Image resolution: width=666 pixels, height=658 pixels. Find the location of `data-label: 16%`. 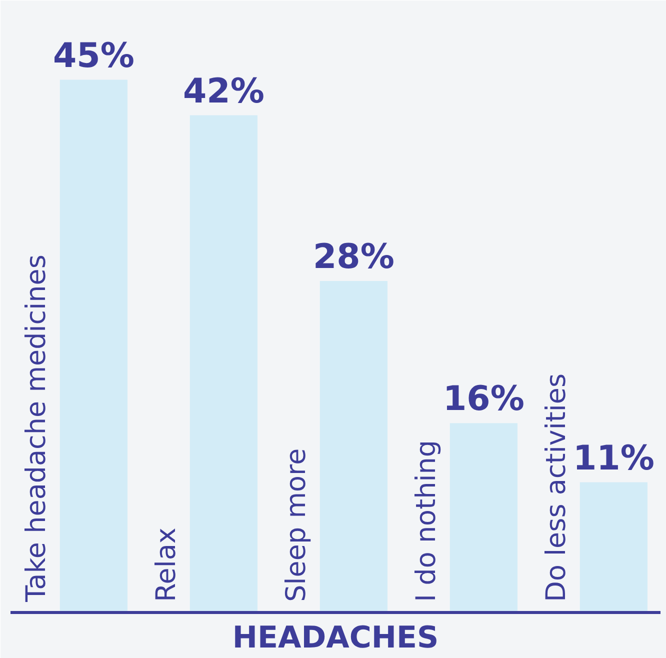

data-label: 16% is located at coordinates (483, 399).